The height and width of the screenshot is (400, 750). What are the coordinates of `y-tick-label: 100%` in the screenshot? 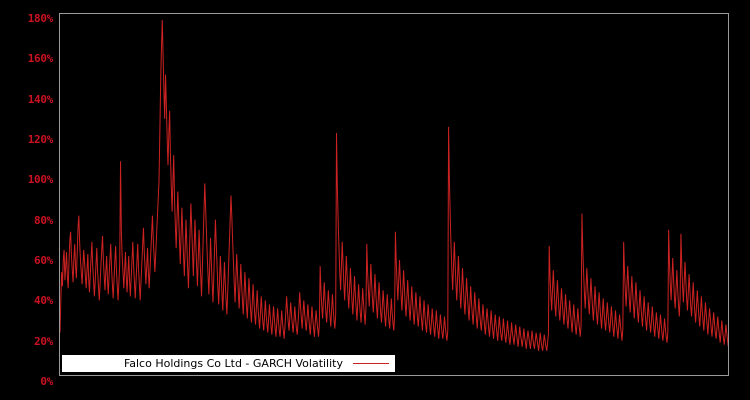 It's located at (40, 180).